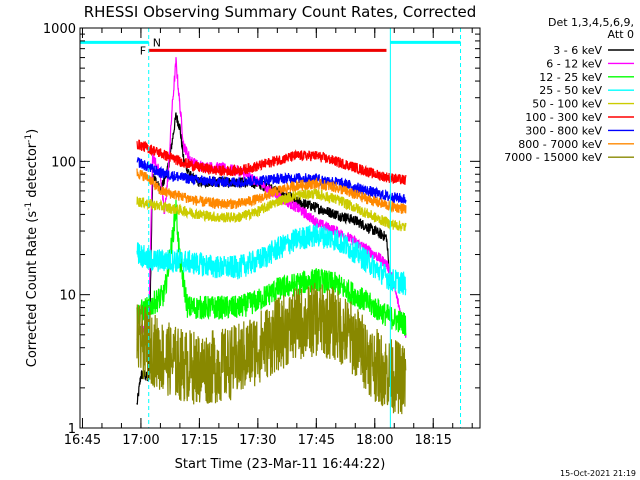  Describe the element at coordinates (374, 440) in the screenshot. I see `x-tick-label: 18:00` at that location.